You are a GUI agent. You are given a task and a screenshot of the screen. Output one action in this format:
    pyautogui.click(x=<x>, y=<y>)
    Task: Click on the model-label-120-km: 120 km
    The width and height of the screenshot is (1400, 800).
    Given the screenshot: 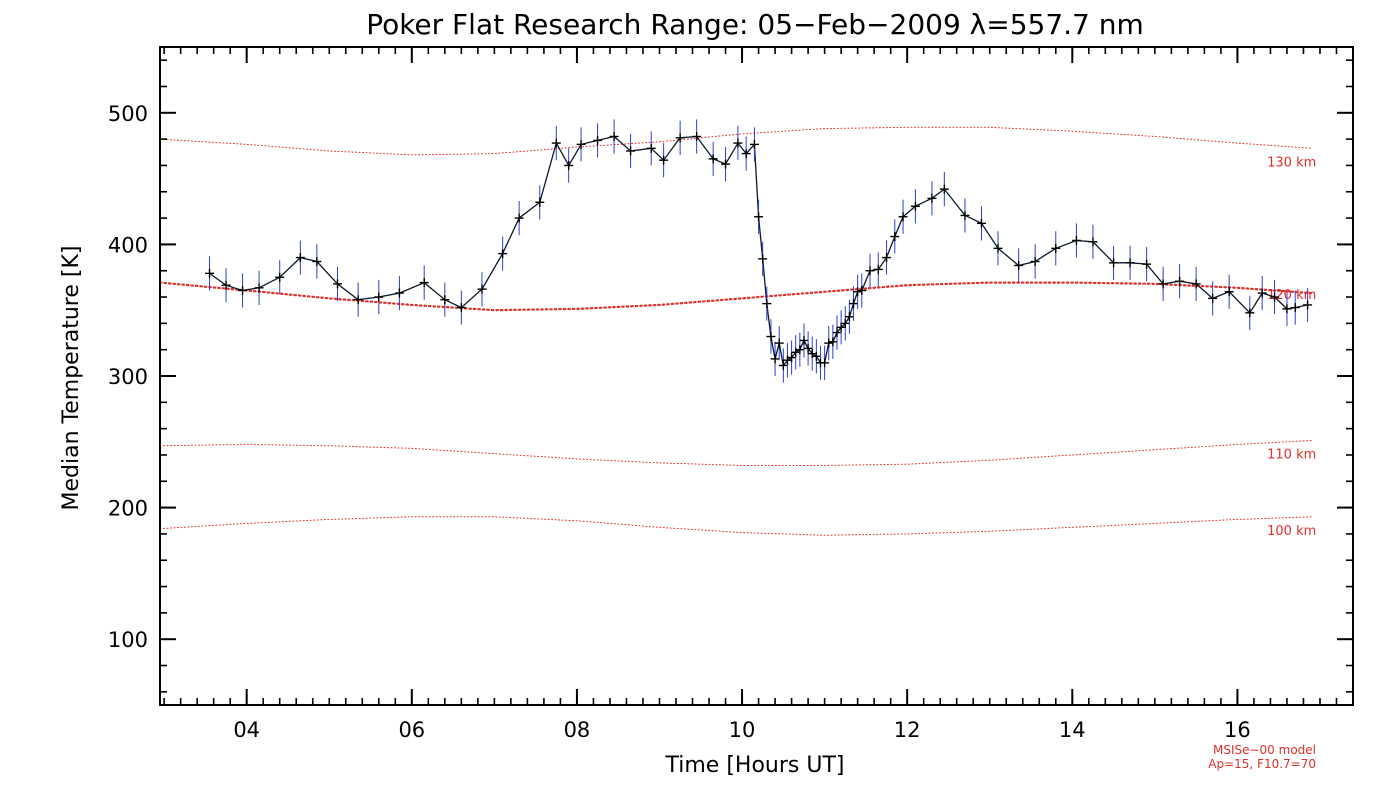 What is the action you would take?
    pyautogui.click(x=1291, y=295)
    